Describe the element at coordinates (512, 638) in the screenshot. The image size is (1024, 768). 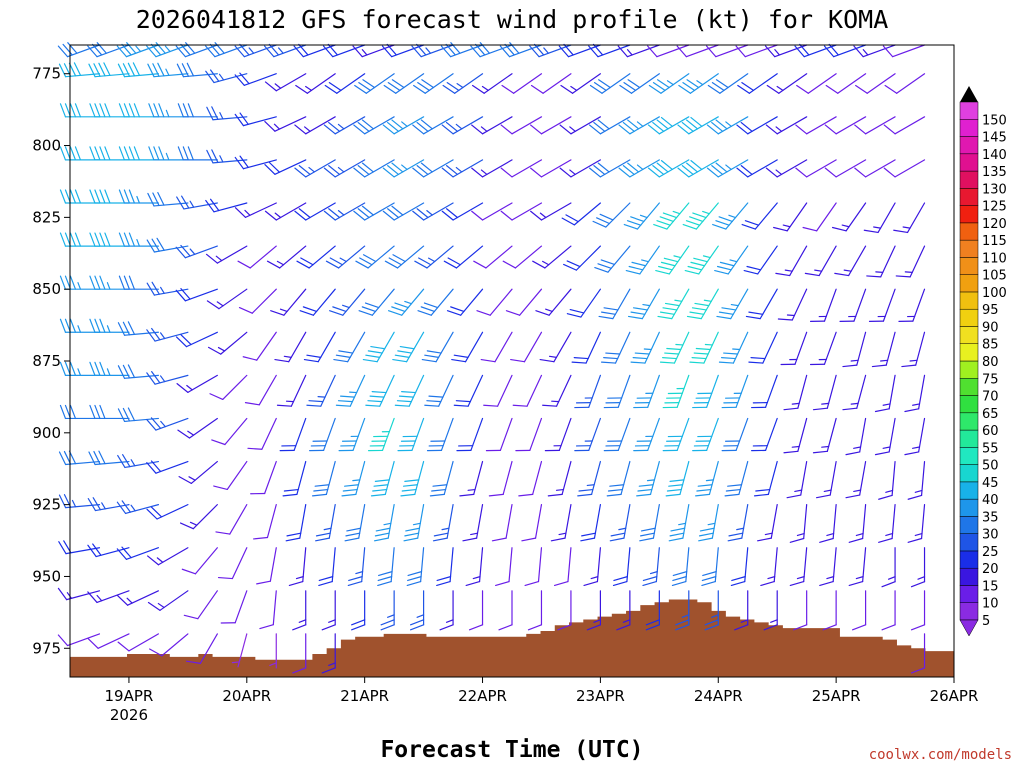
I see `terrain-fill` at that location.